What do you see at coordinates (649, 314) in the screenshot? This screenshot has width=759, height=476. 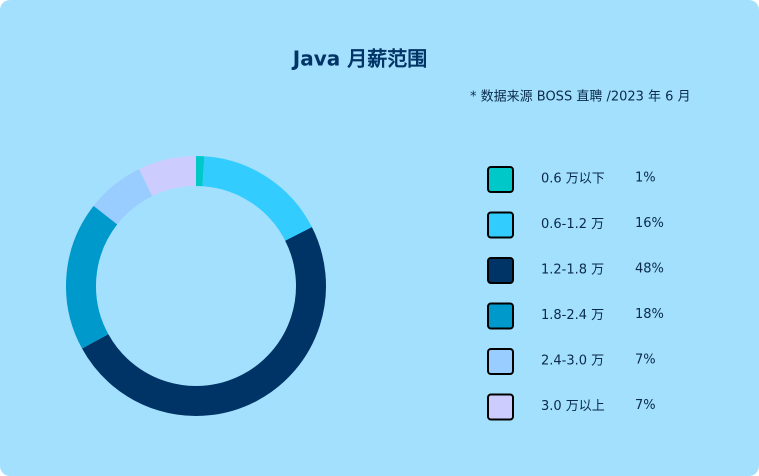 I see `legend-value: 18%` at bounding box center [649, 314].